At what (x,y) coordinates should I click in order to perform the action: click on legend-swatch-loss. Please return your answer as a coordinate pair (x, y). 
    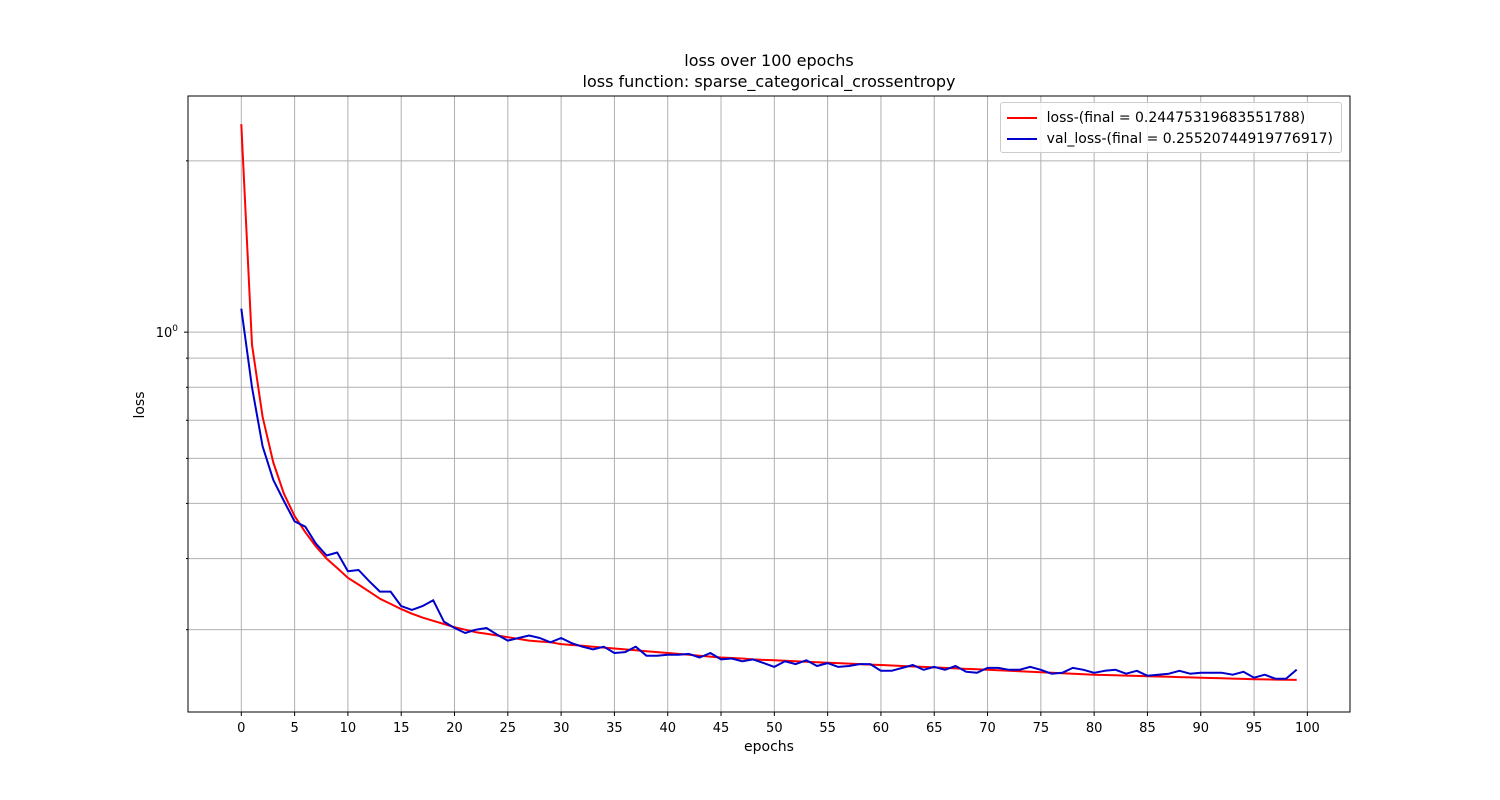
    Looking at the image, I should click on (1021, 117).